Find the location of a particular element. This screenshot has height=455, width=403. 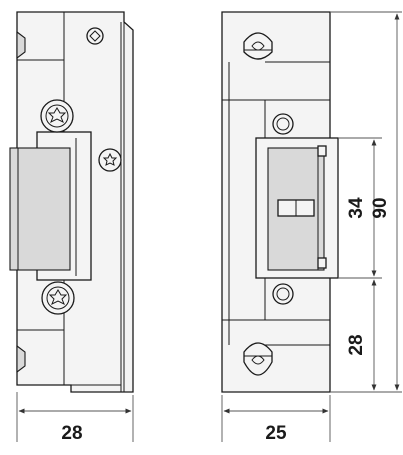

dim-side-width-label: 25 is located at coordinates (276, 433).